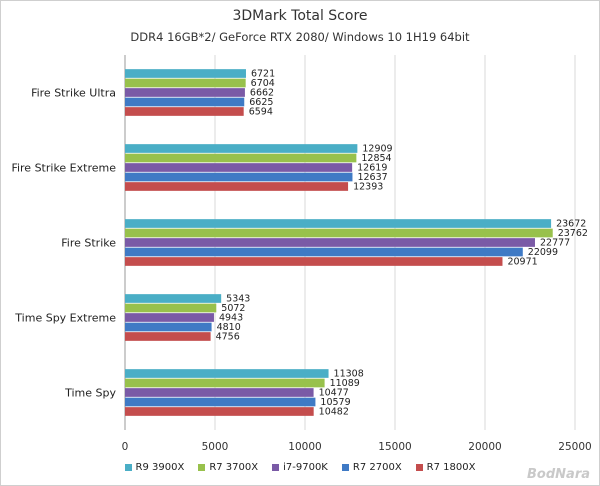  Describe the element at coordinates (234, 467) in the screenshot. I see `legend-label: R7 3700X` at that location.